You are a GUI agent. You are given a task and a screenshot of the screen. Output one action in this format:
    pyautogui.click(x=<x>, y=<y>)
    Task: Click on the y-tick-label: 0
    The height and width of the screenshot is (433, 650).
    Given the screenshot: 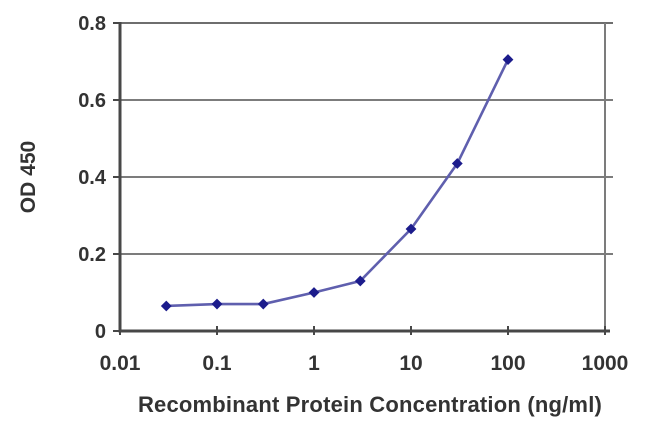 What is the action you would take?
    pyautogui.click(x=100, y=332)
    